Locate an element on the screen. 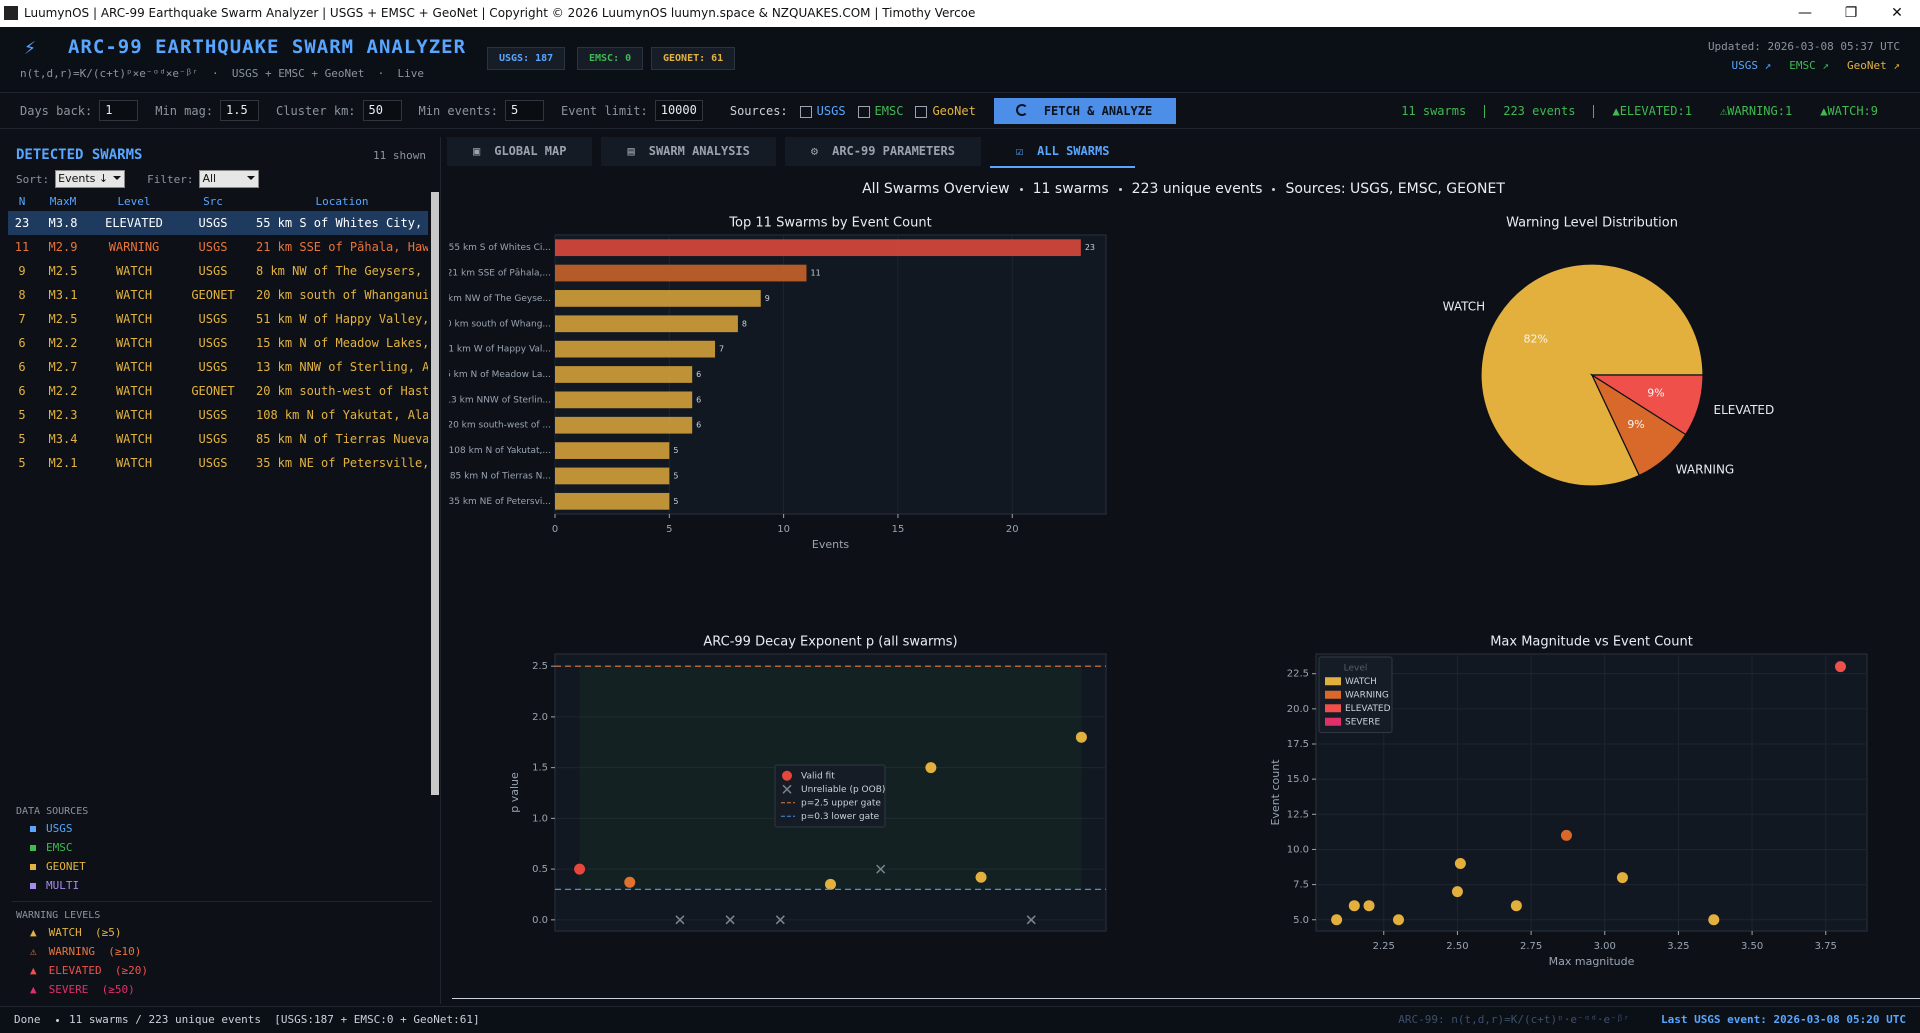  x-tick-label: 2.75 is located at coordinates (1531, 946).